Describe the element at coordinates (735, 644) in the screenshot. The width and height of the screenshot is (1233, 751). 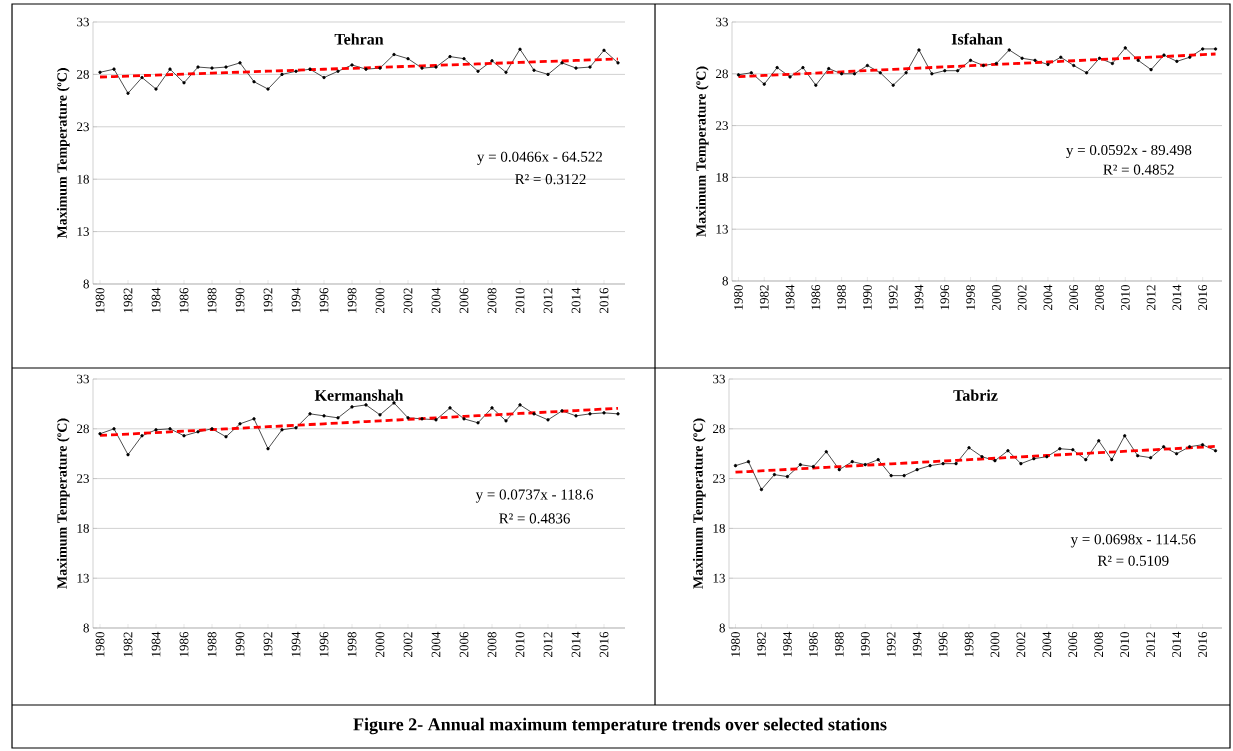
I see `x-tick-label: 1980` at that location.